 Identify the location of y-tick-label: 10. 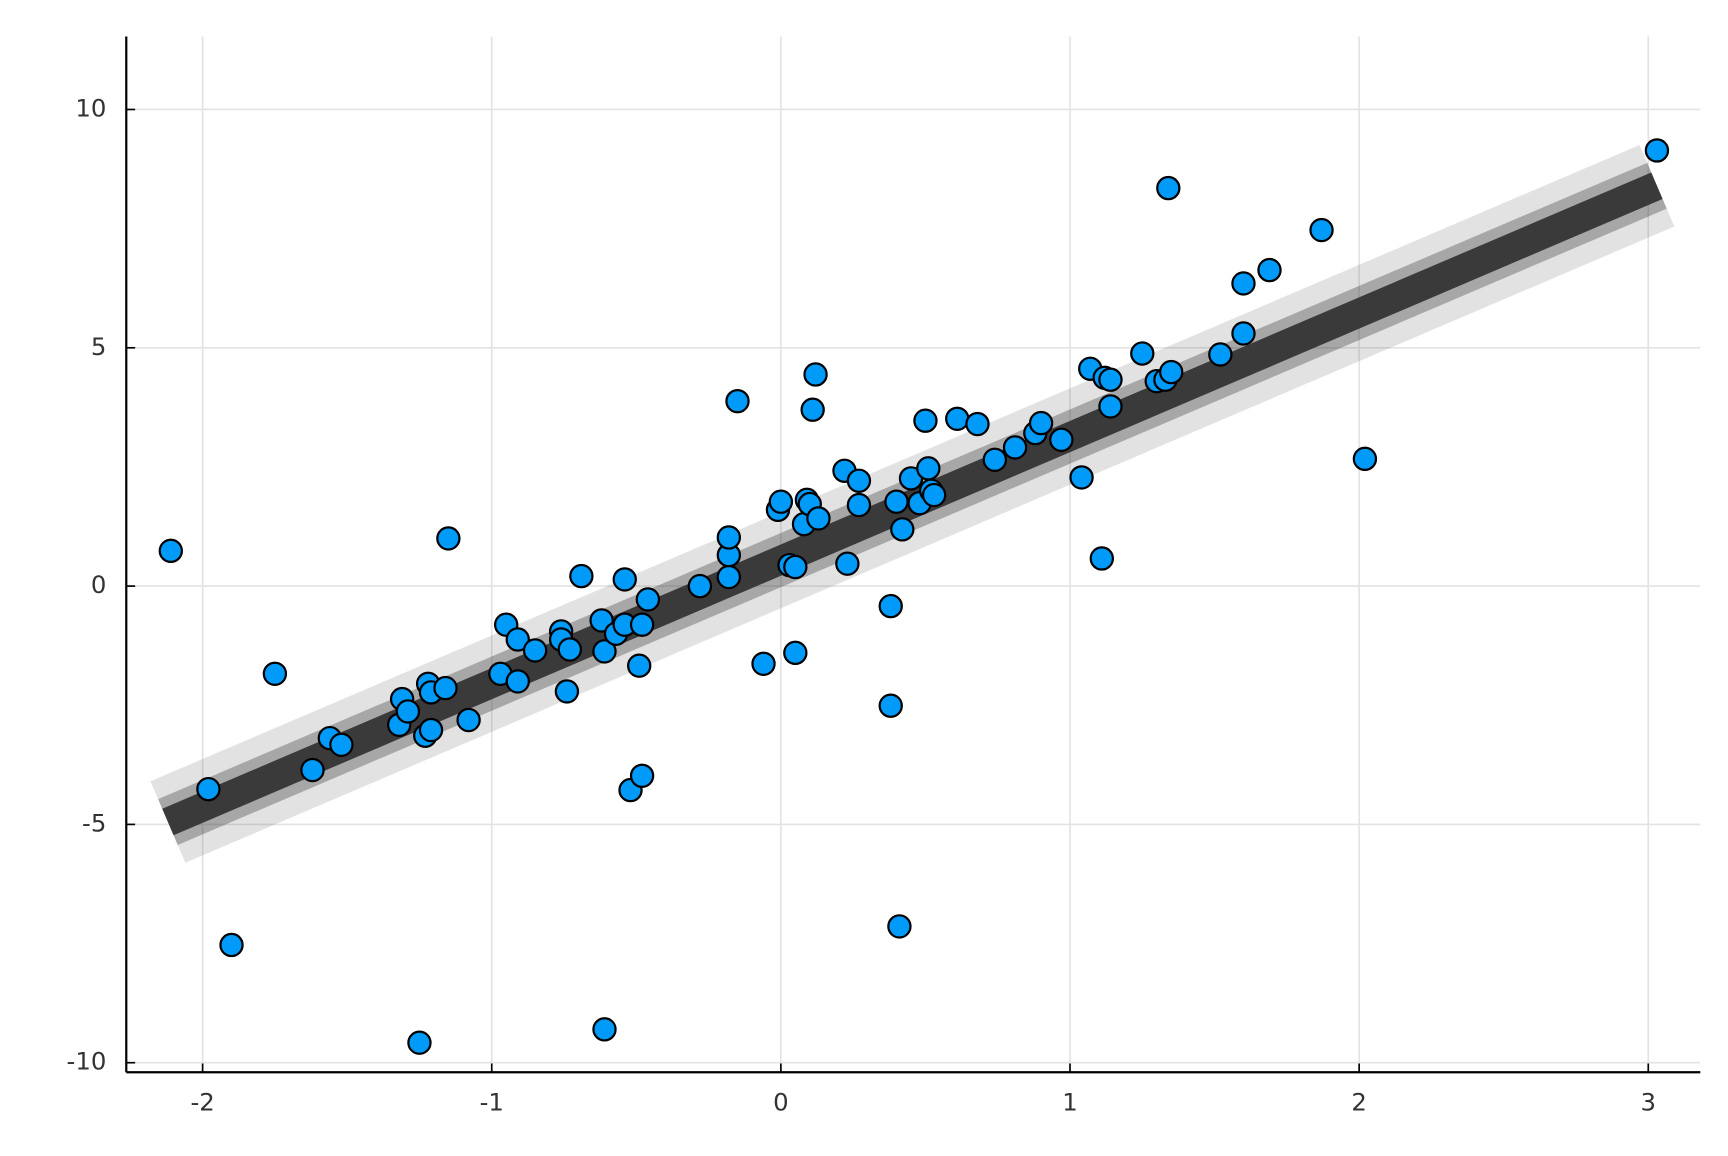
(90, 107).